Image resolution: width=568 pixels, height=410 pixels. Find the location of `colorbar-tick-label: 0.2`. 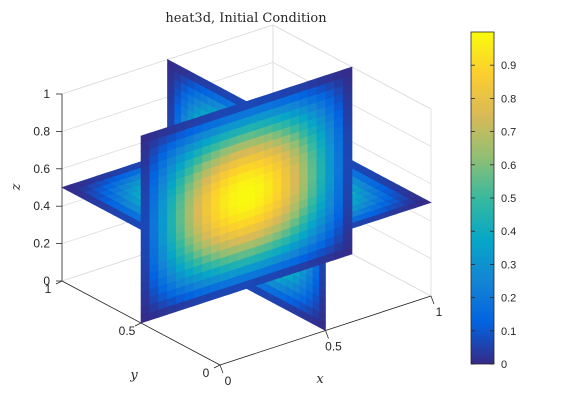

colorbar-tick-label: 0.2 is located at coordinates (508, 299).